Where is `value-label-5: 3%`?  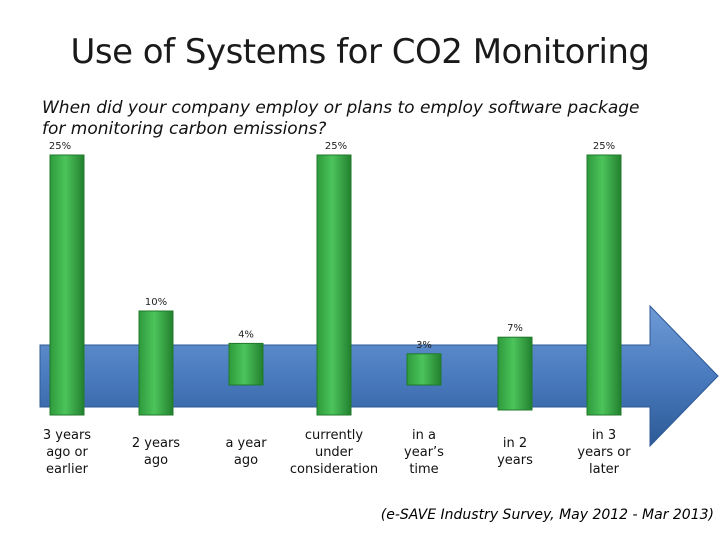
value-label-5: 3% is located at coordinates (424, 345).